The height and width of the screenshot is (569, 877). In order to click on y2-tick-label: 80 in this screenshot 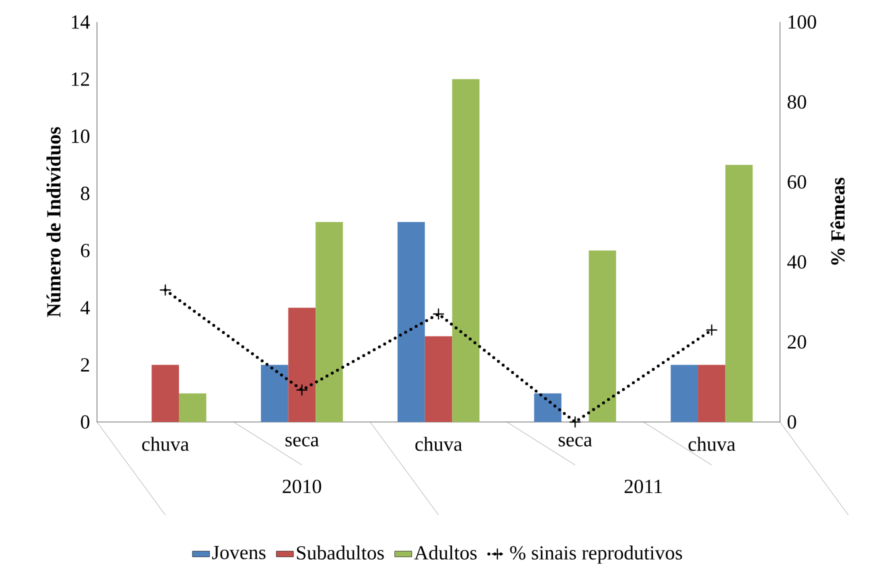, I will do `click(797, 102)`.